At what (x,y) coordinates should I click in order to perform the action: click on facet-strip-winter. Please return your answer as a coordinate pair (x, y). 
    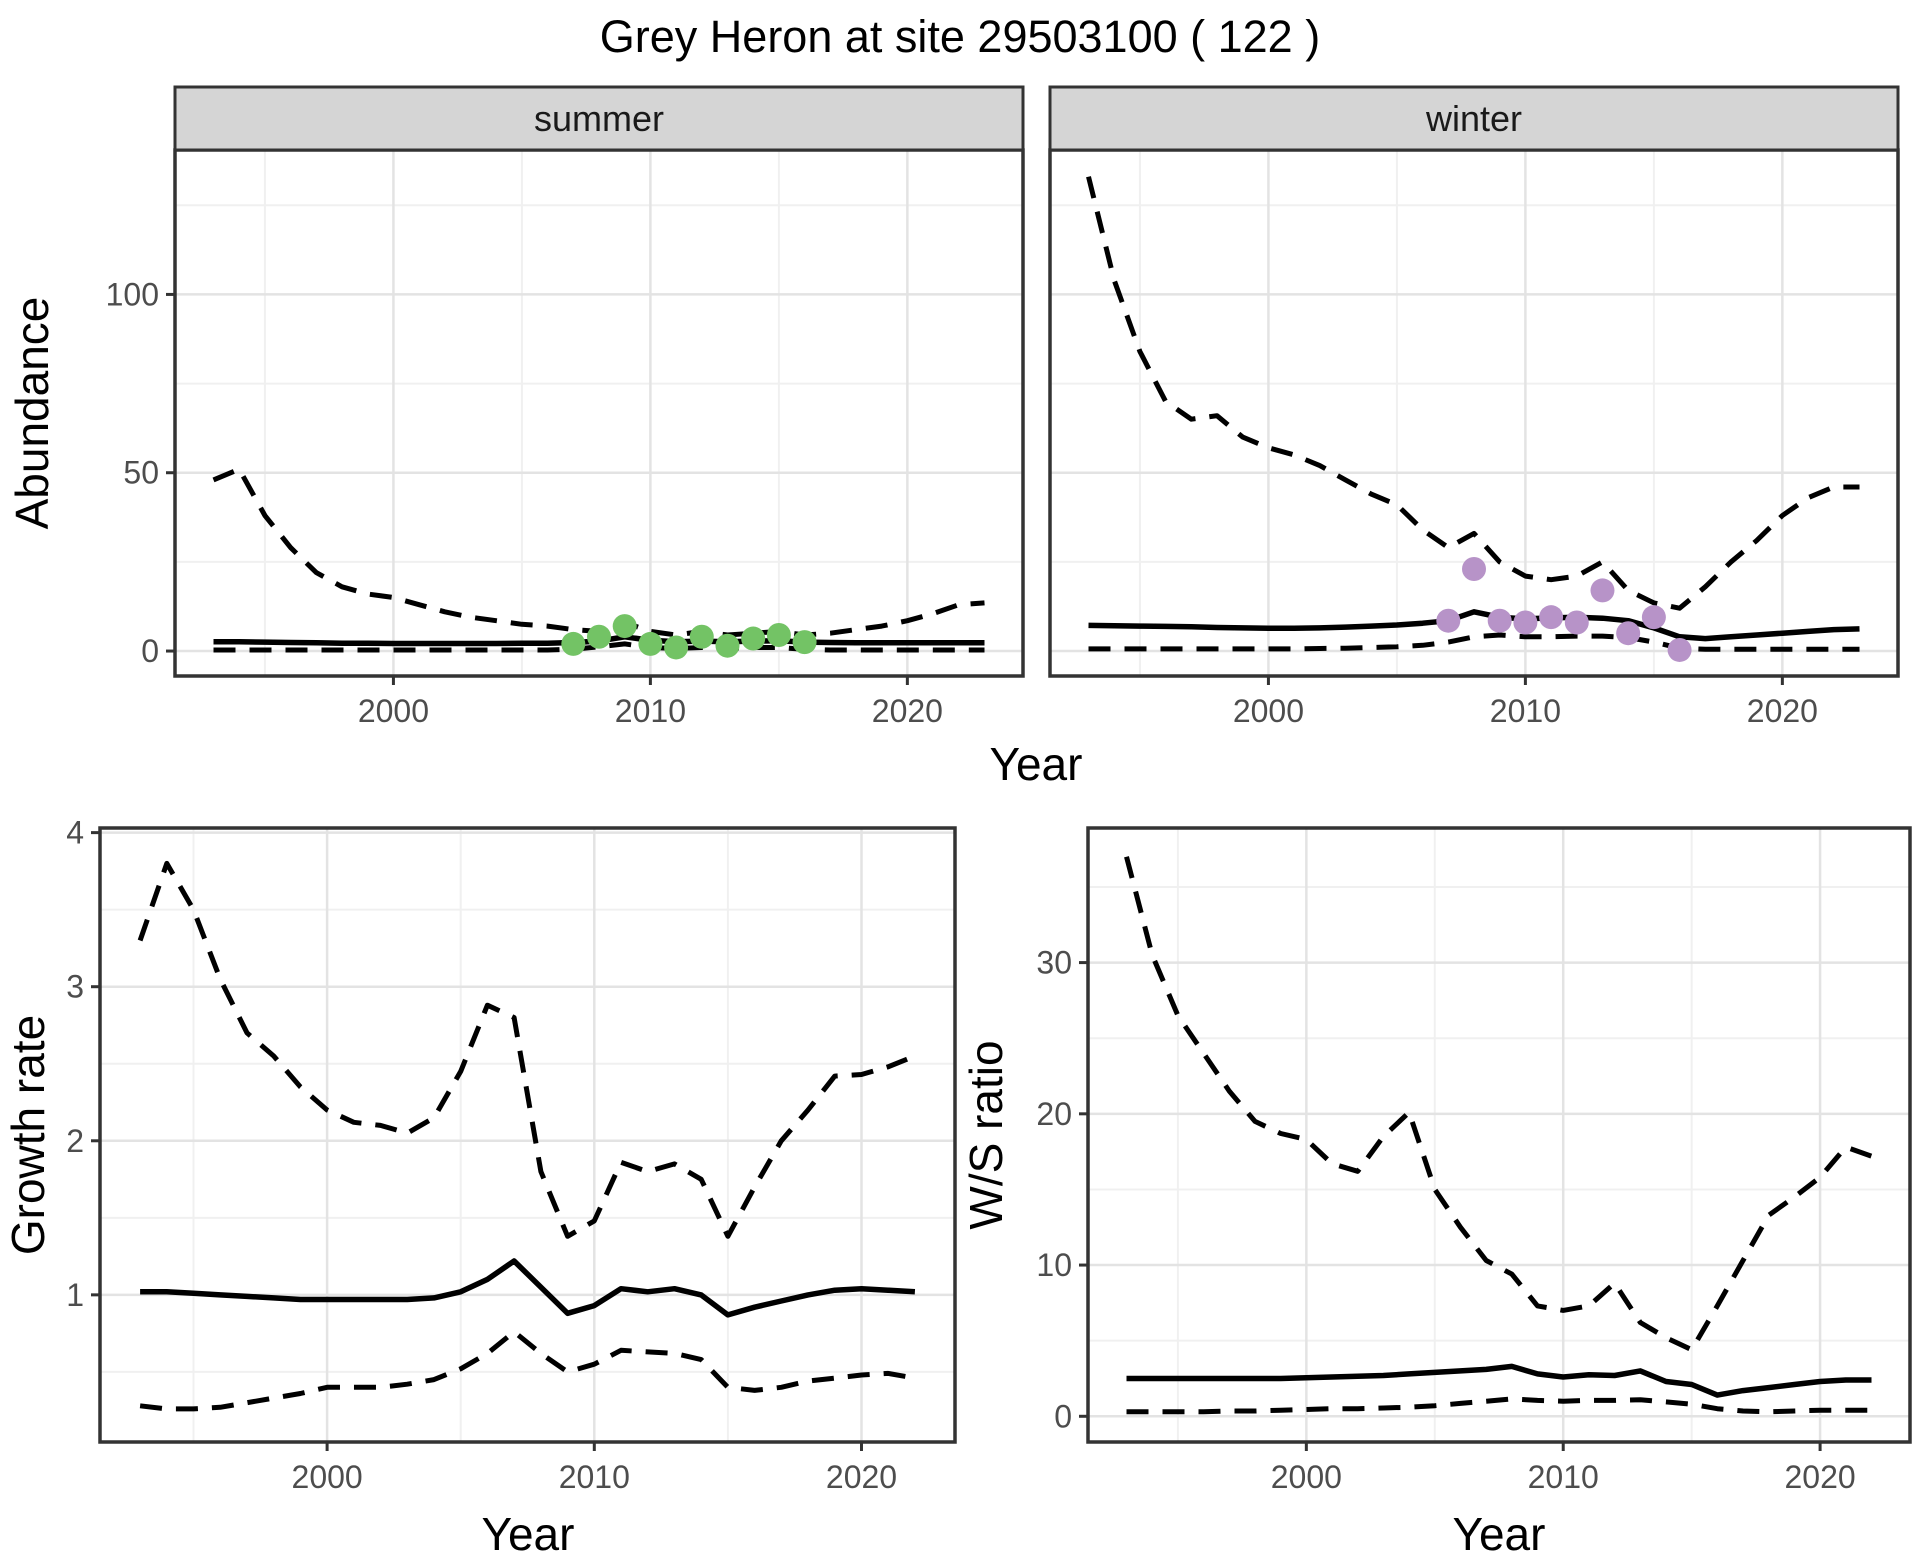
    Looking at the image, I should click on (1474, 118).